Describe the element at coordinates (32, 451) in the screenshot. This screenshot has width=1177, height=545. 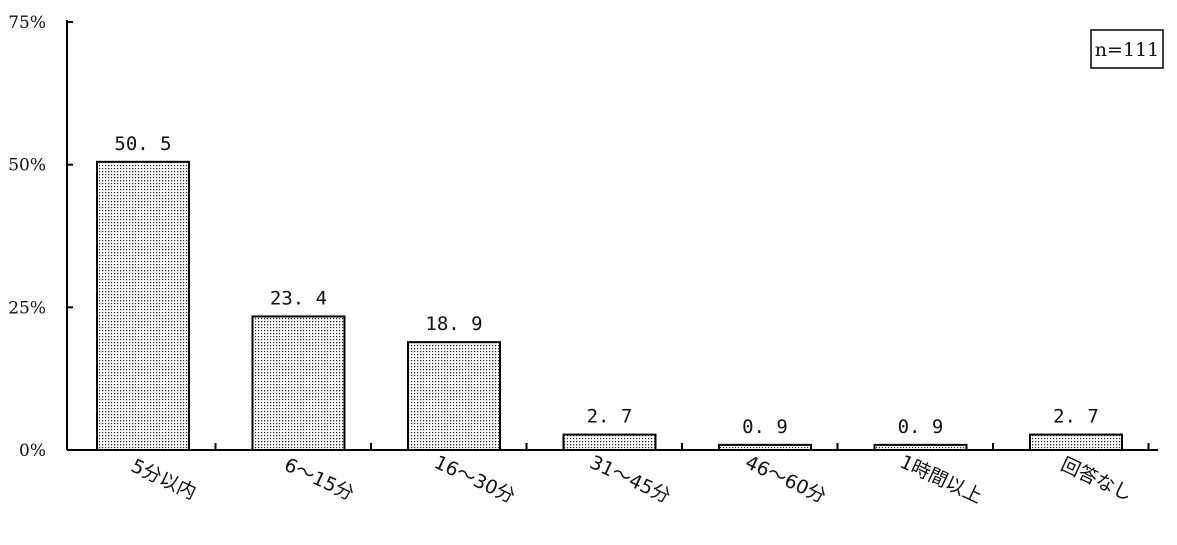
I see `y-tick-label-0: 0%` at that location.